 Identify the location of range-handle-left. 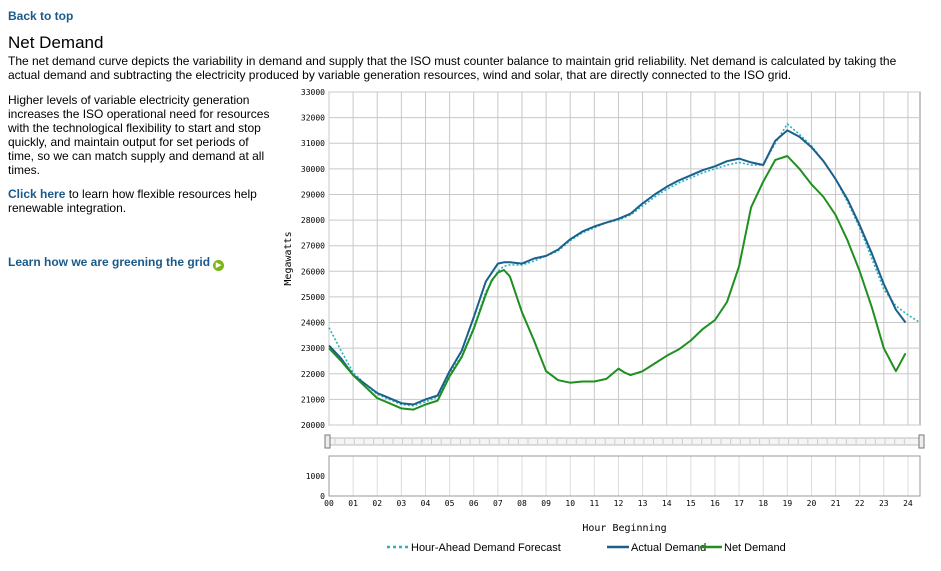
(327, 441).